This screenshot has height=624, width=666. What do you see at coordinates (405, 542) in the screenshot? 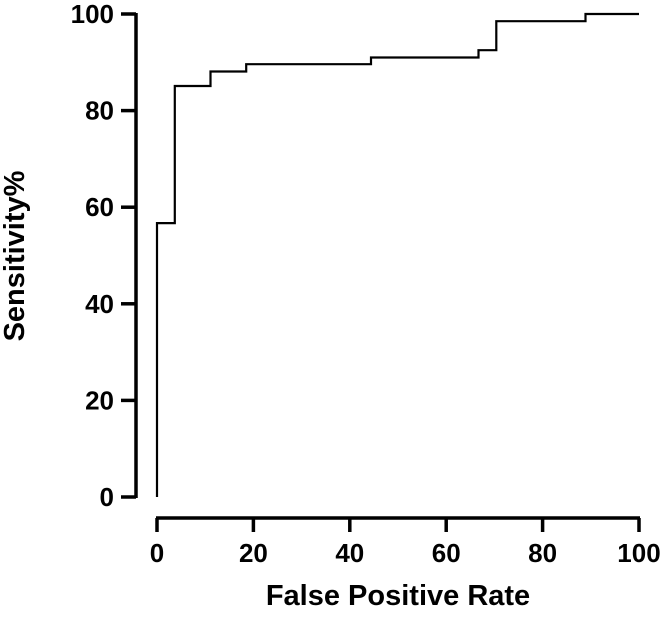
I see `x-axis: 0 20 40 60 80 100` at bounding box center [405, 542].